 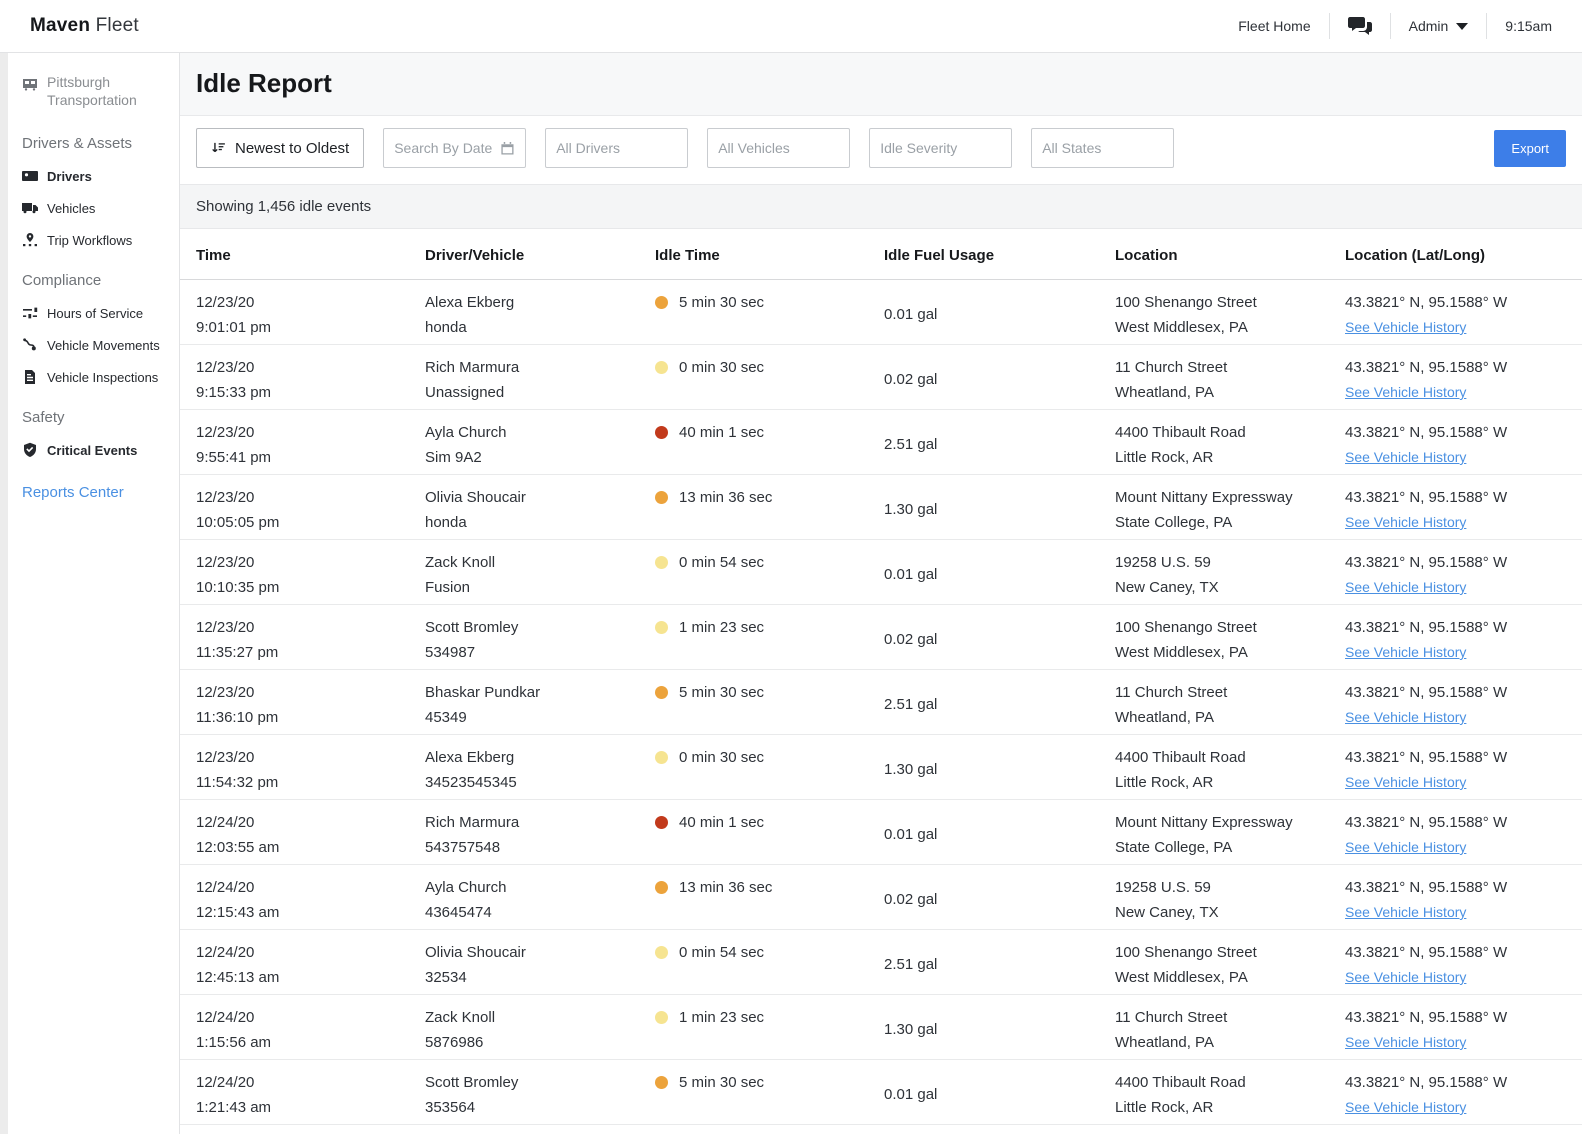 I want to click on all-states-filter, so click(x=1103, y=148).